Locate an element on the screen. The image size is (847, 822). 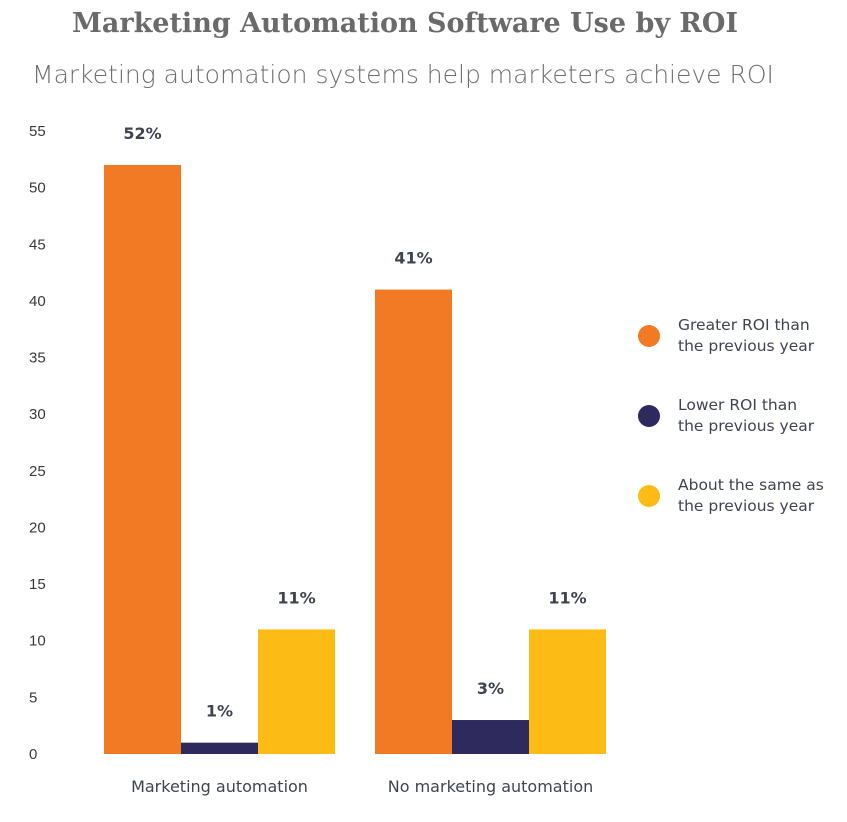
y-tick-label: 20 is located at coordinates (37, 527).